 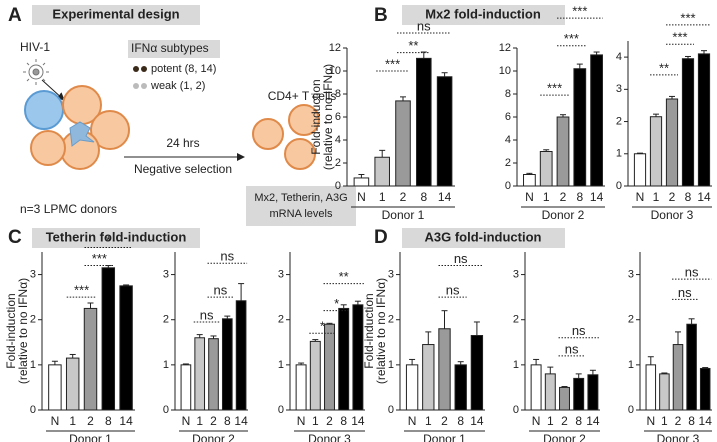 What do you see at coordinates (508, 94) in the screenshot?
I see `y-tick-label: 8` at bounding box center [508, 94].